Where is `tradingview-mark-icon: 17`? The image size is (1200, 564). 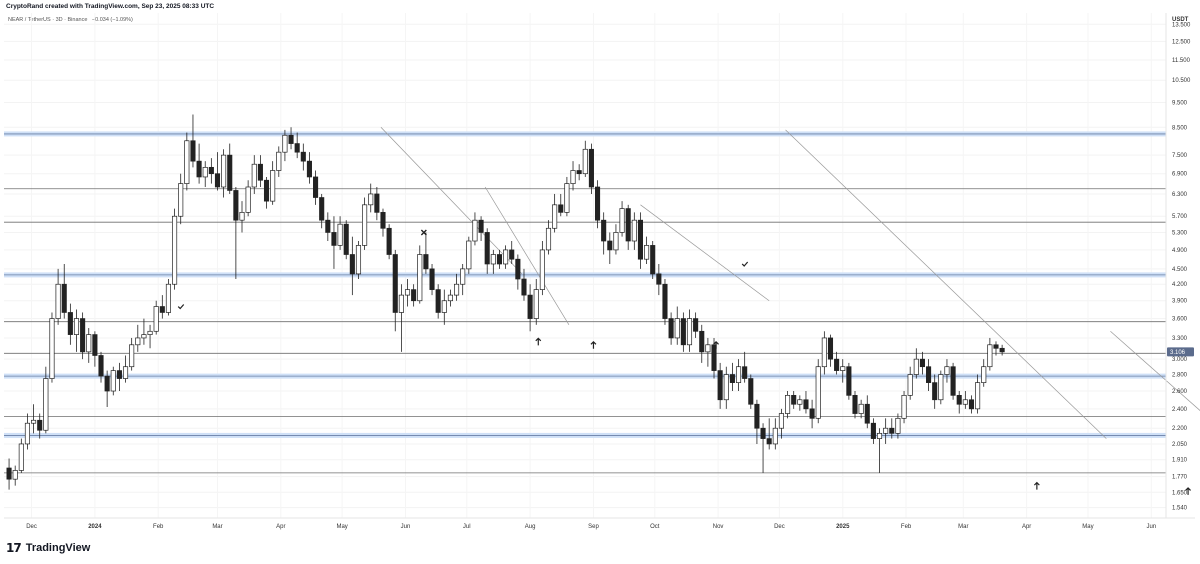
tradingview-mark-icon: 17 is located at coordinates (14, 548).